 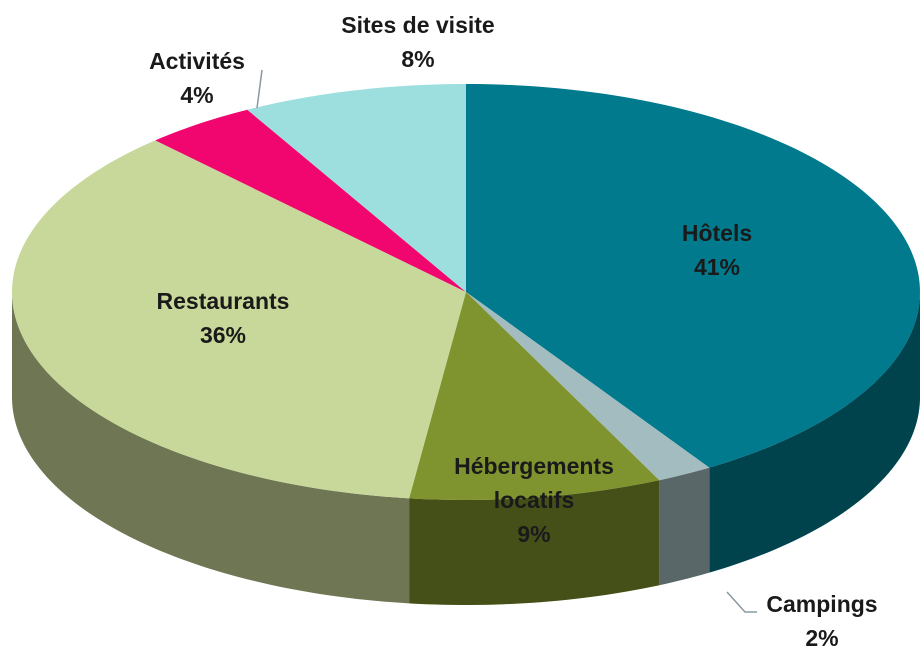 What do you see at coordinates (534, 483) in the screenshot?
I see `category-label: Hébergements locatifs` at bounding box center [534, 483].